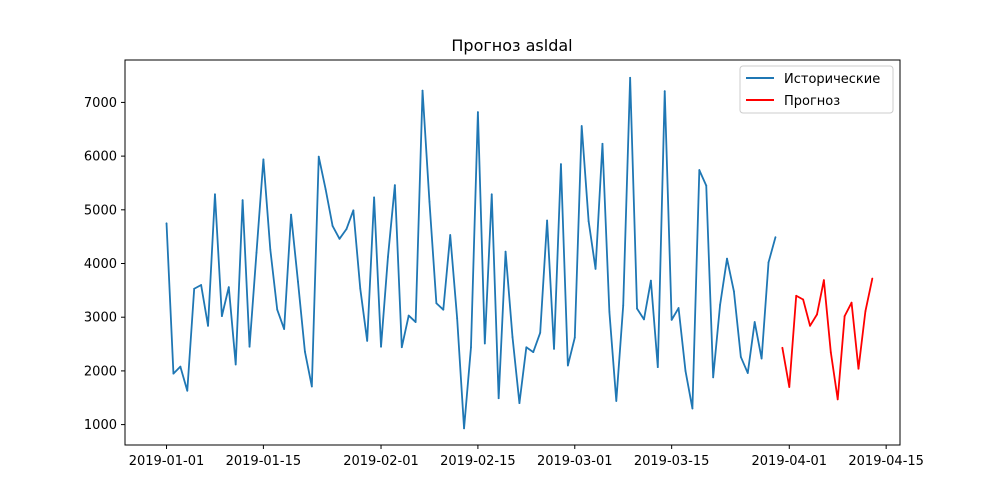  Describe the element at coordinates (478, 461) in the screenshot. I see `x-tick-label: 2019-02-15` at that location.